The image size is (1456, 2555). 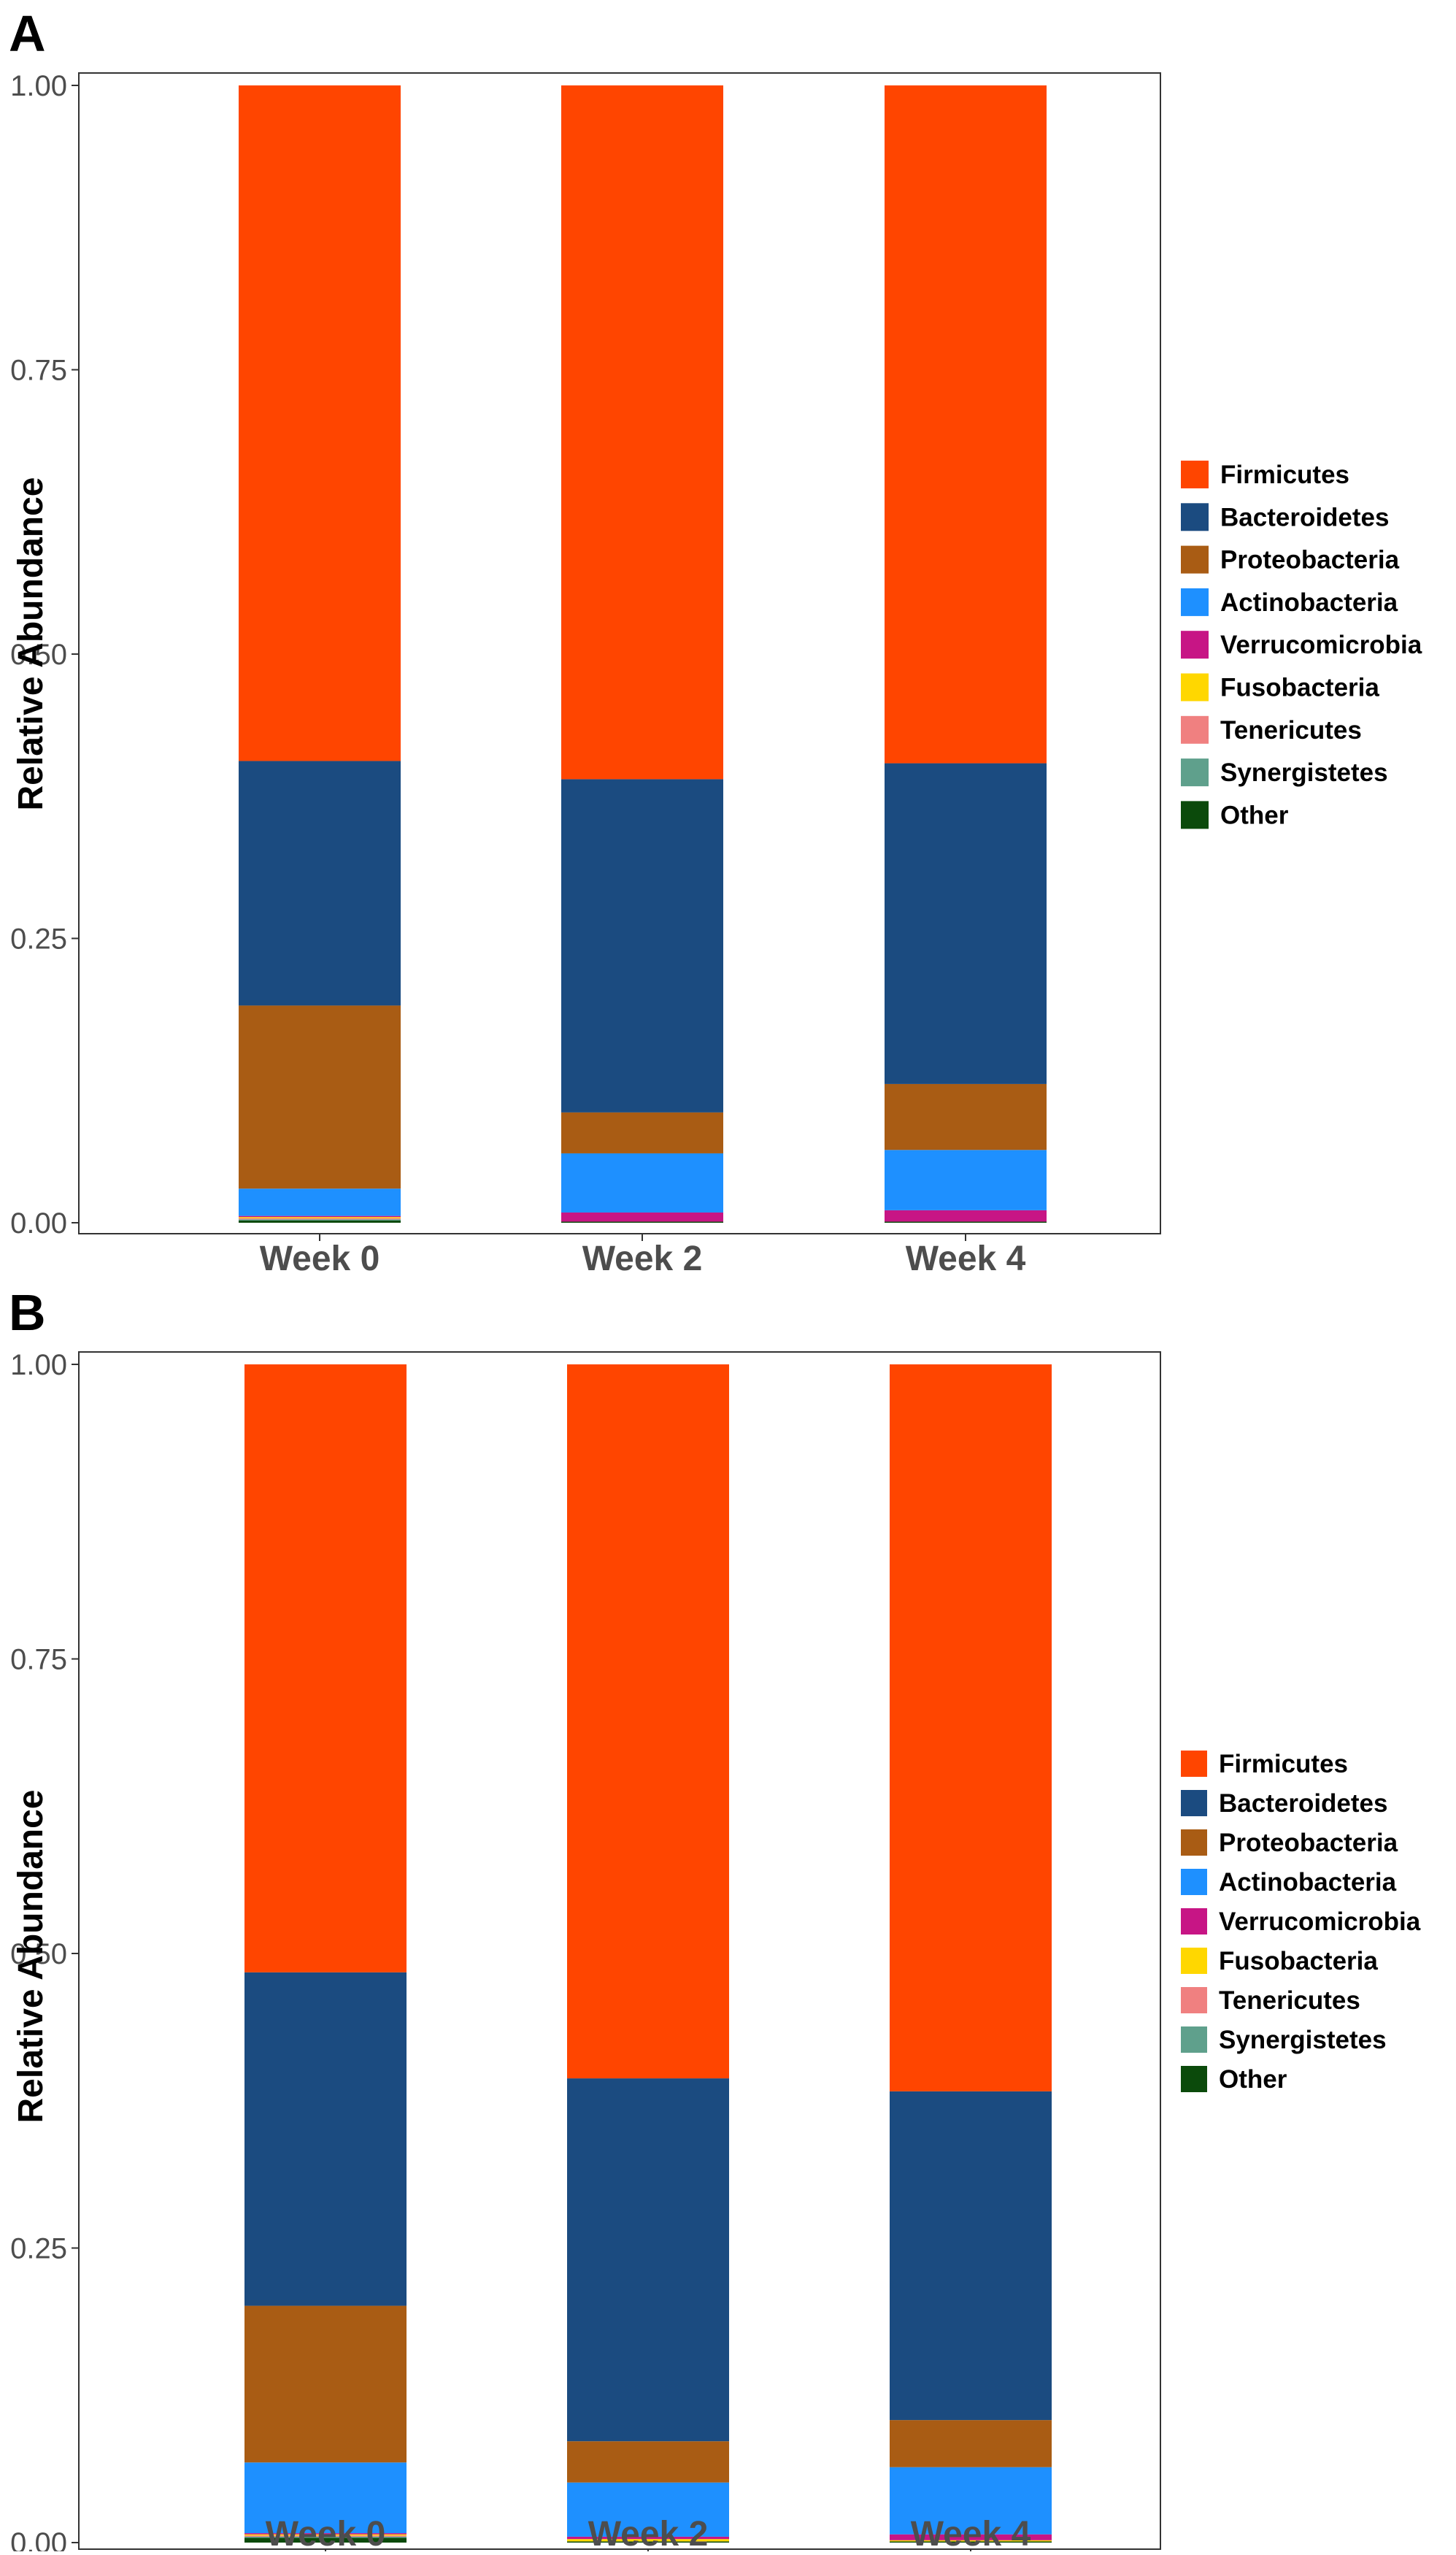 I want to click on x-category-label: Week 0, so click(x=326, y=2533).